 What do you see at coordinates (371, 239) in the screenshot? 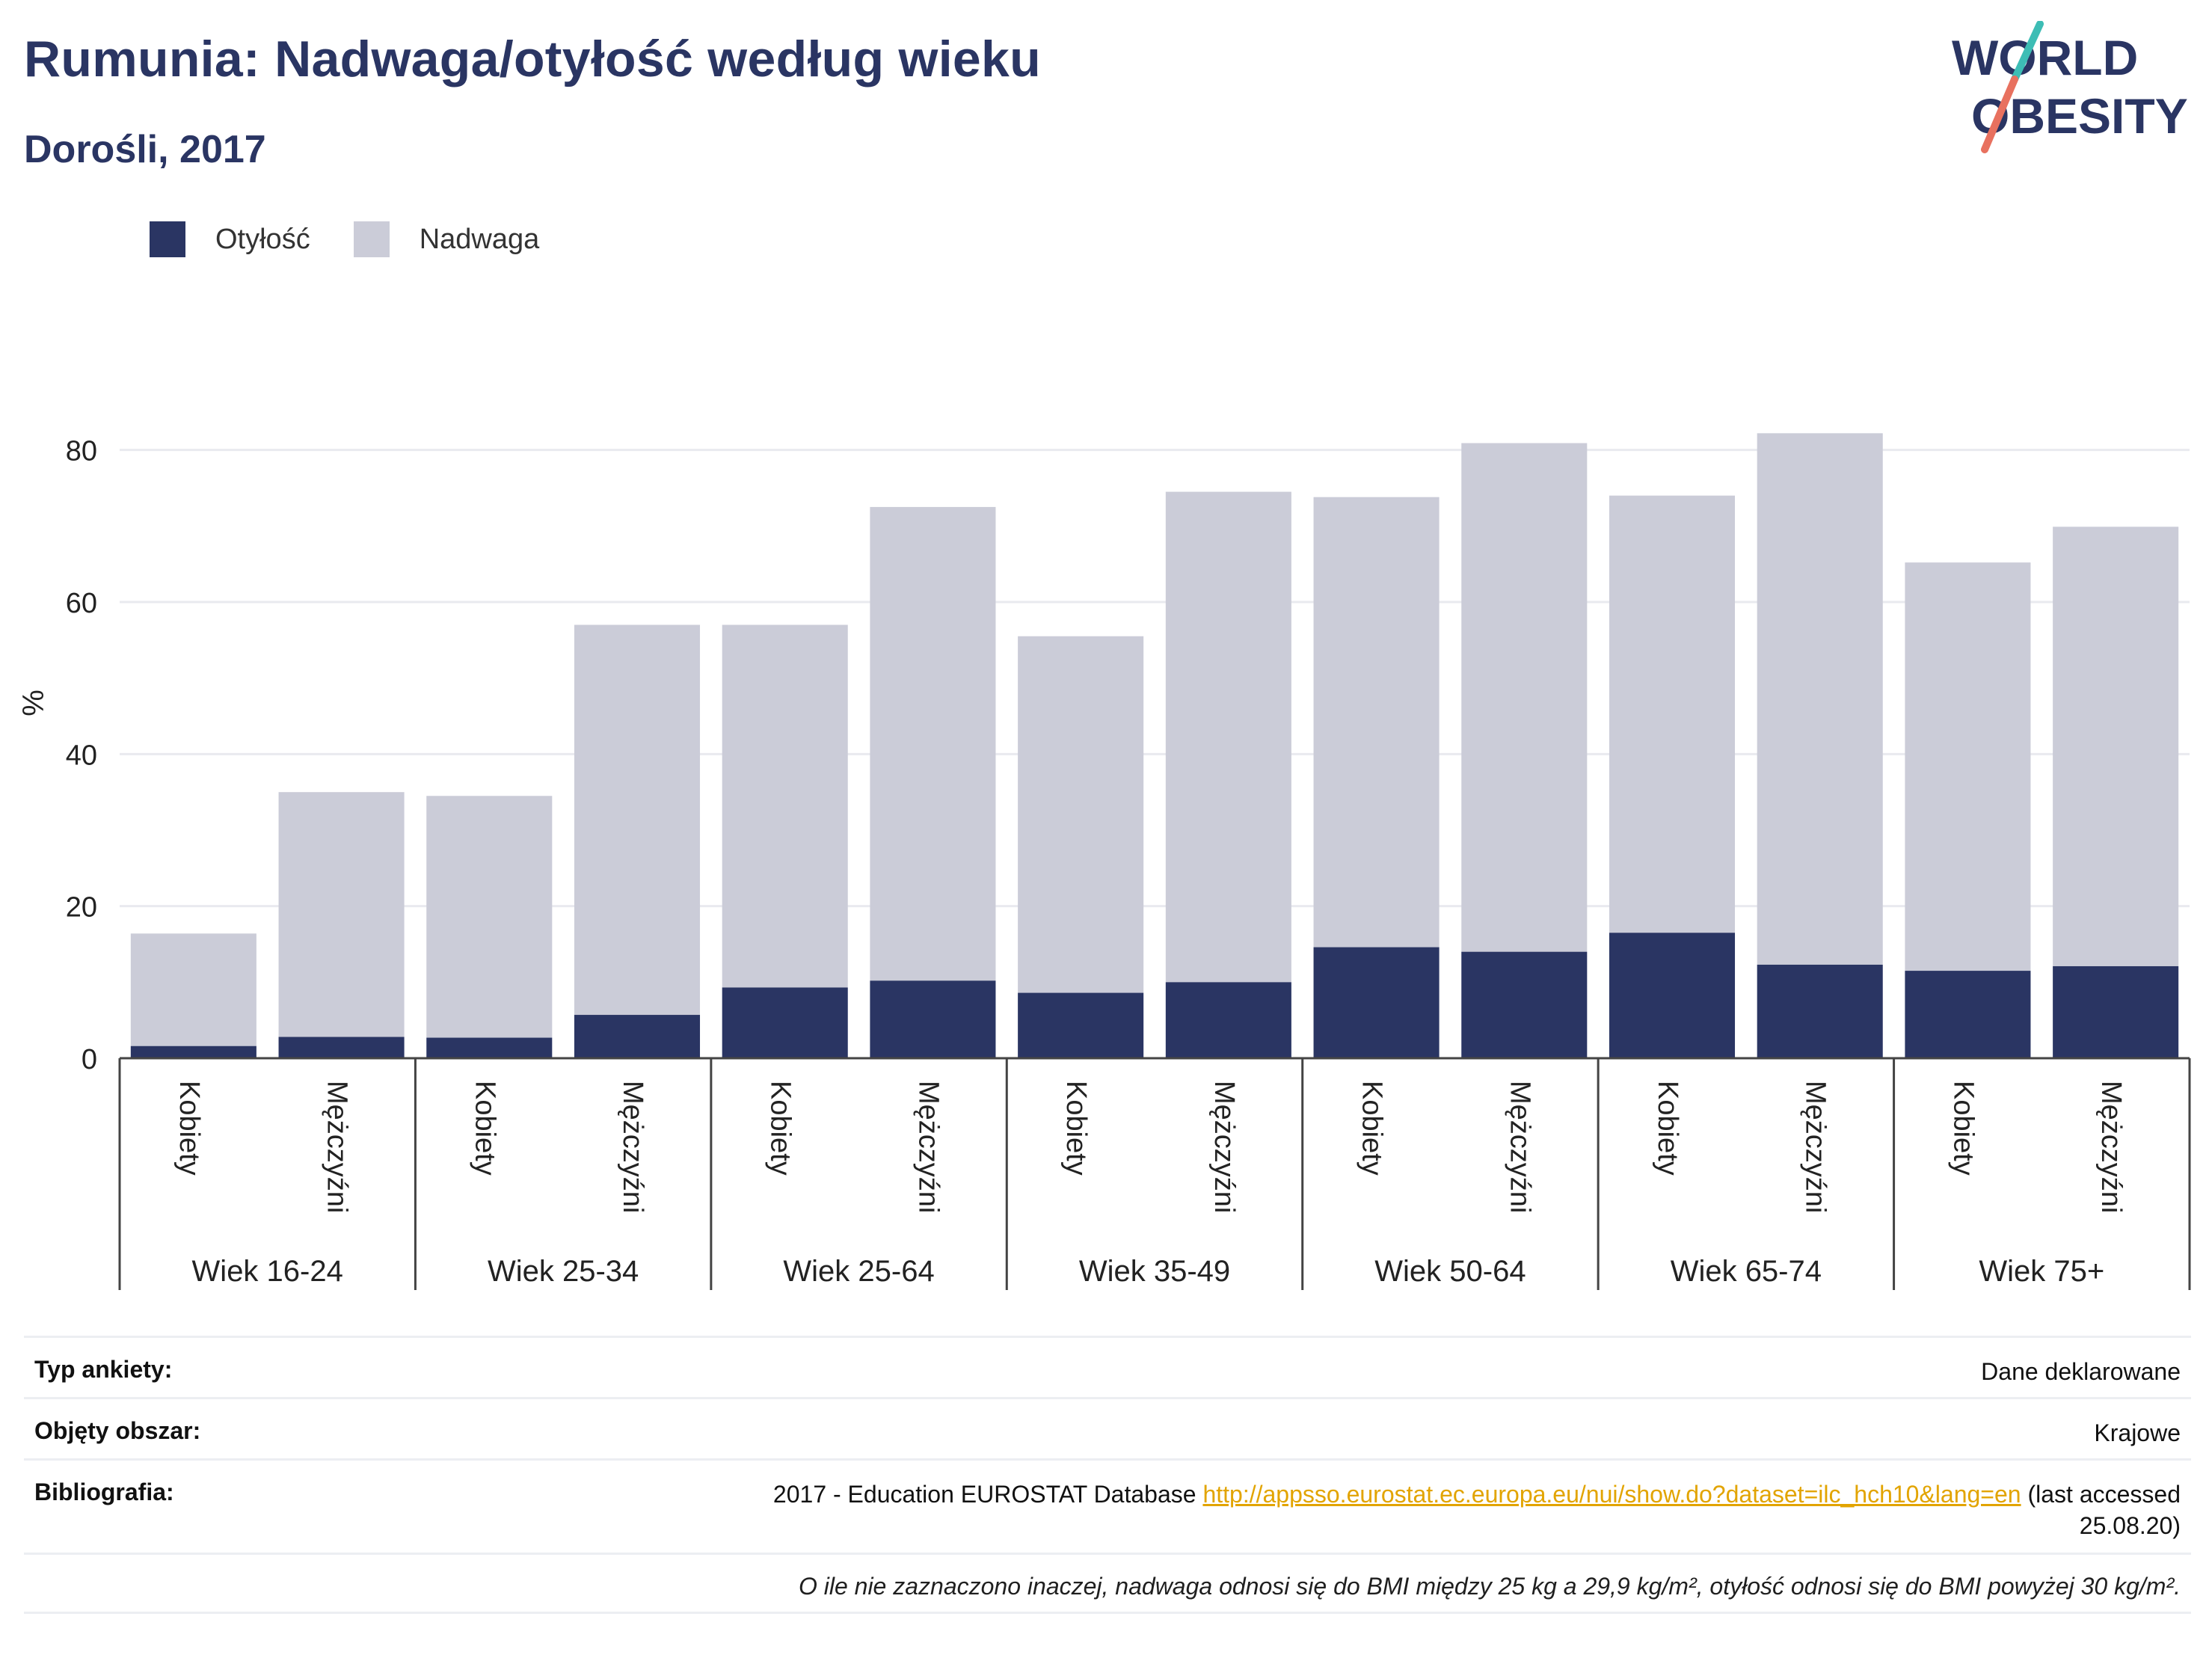
I see `legend-swatch-overweight` at bounding box center [371, 239].